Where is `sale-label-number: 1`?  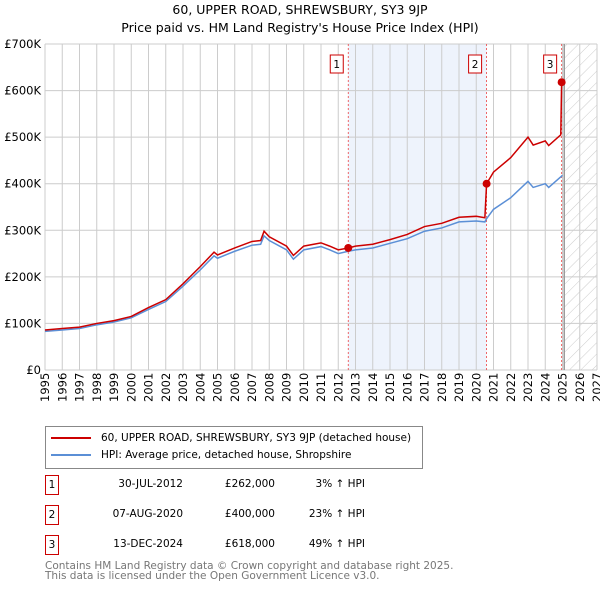
sale-label-number: 1 is located at coordinates (336, 65).